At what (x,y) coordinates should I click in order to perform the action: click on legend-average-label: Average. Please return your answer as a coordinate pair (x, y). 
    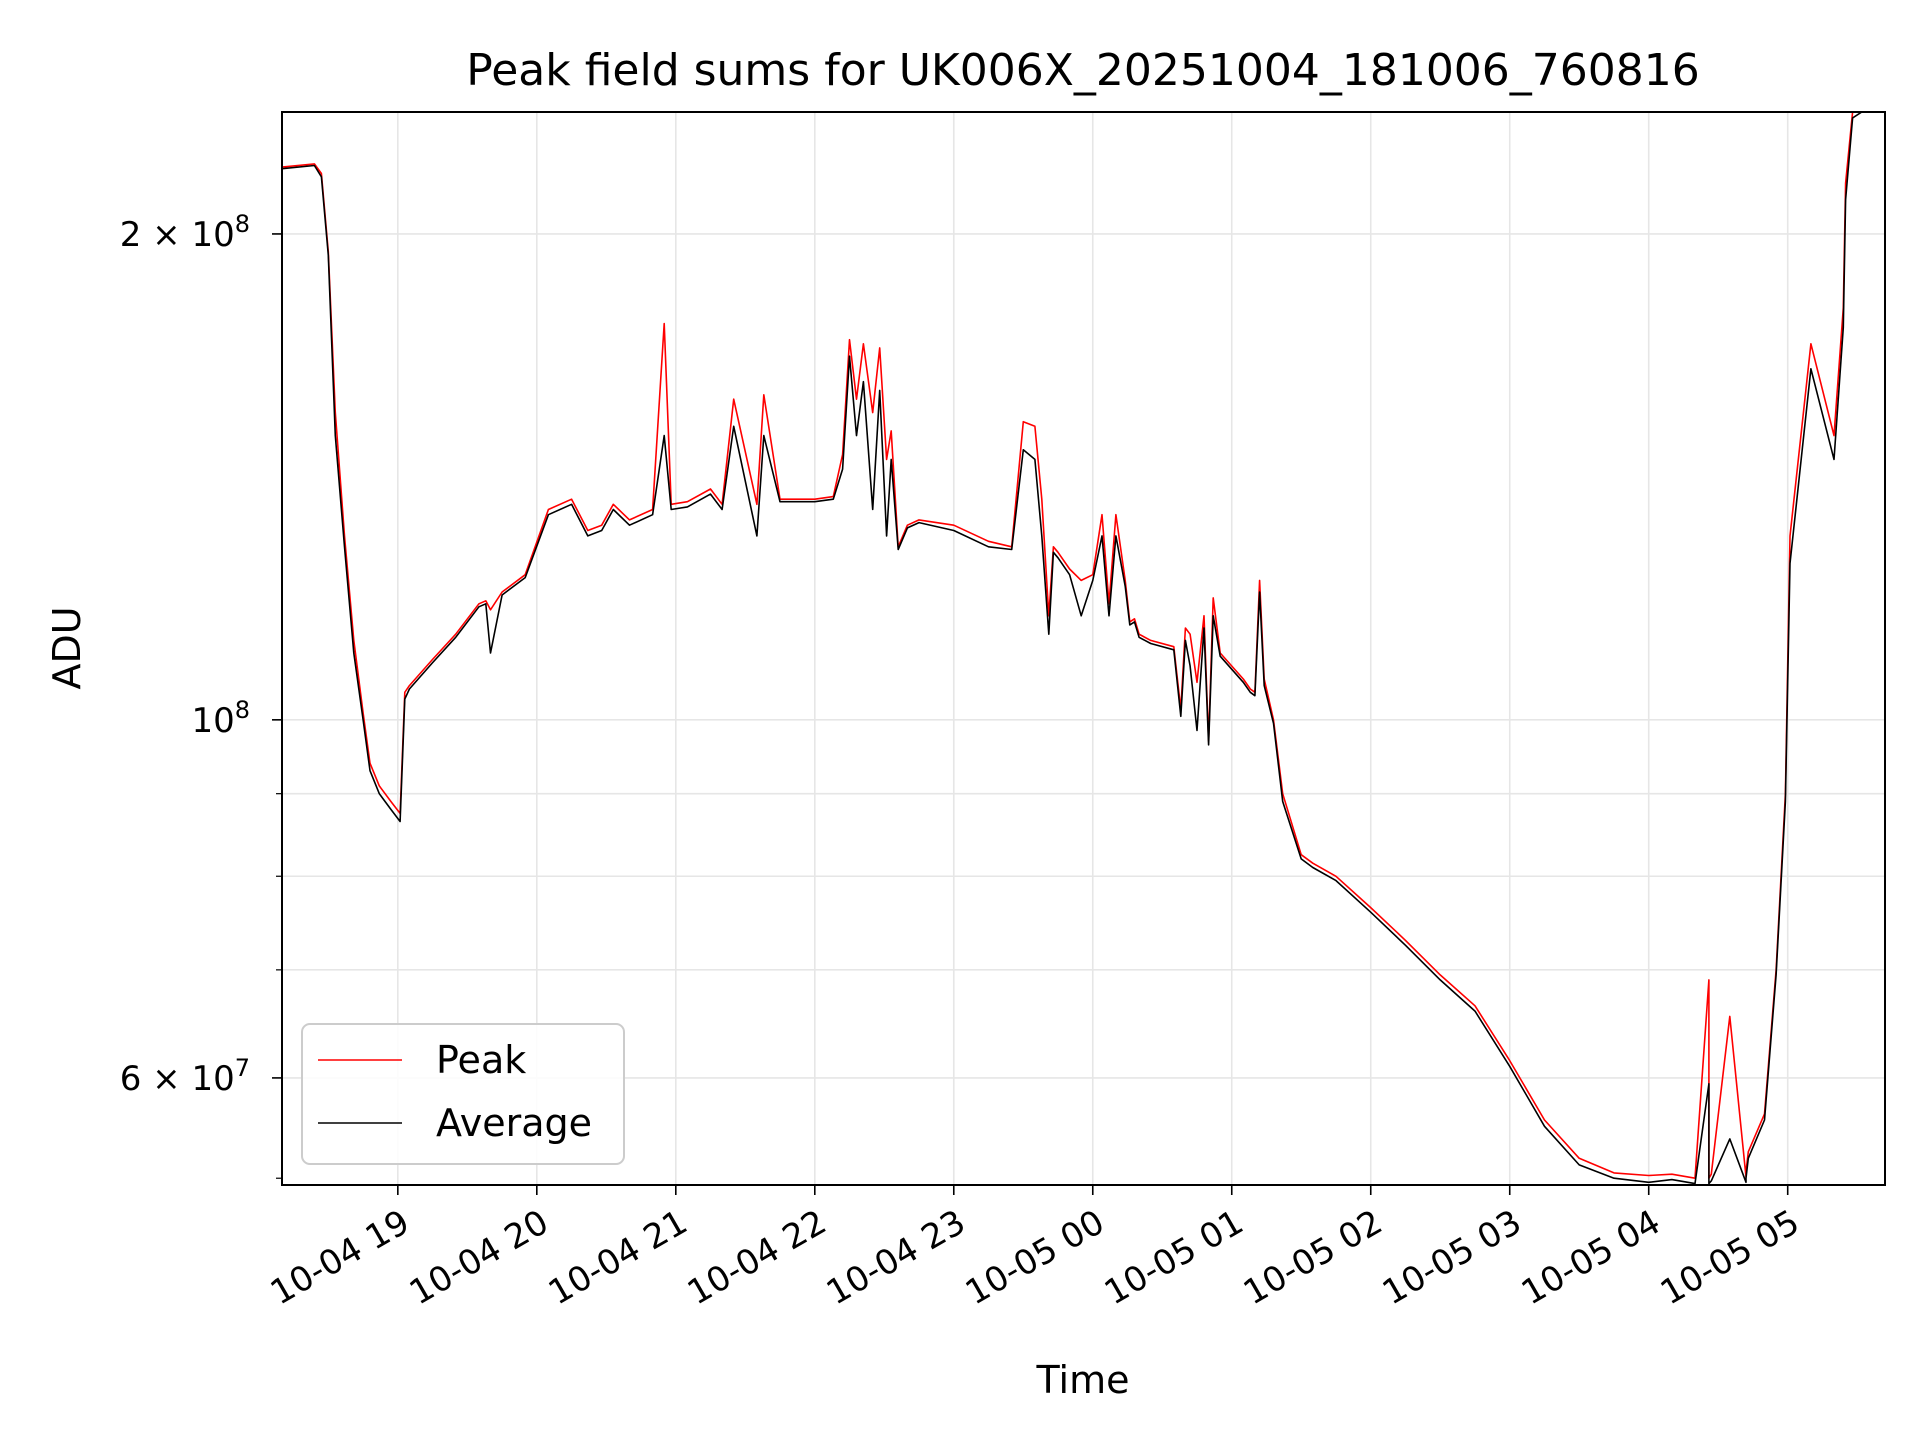
    Looking at the image, I should click on (514, 1123).